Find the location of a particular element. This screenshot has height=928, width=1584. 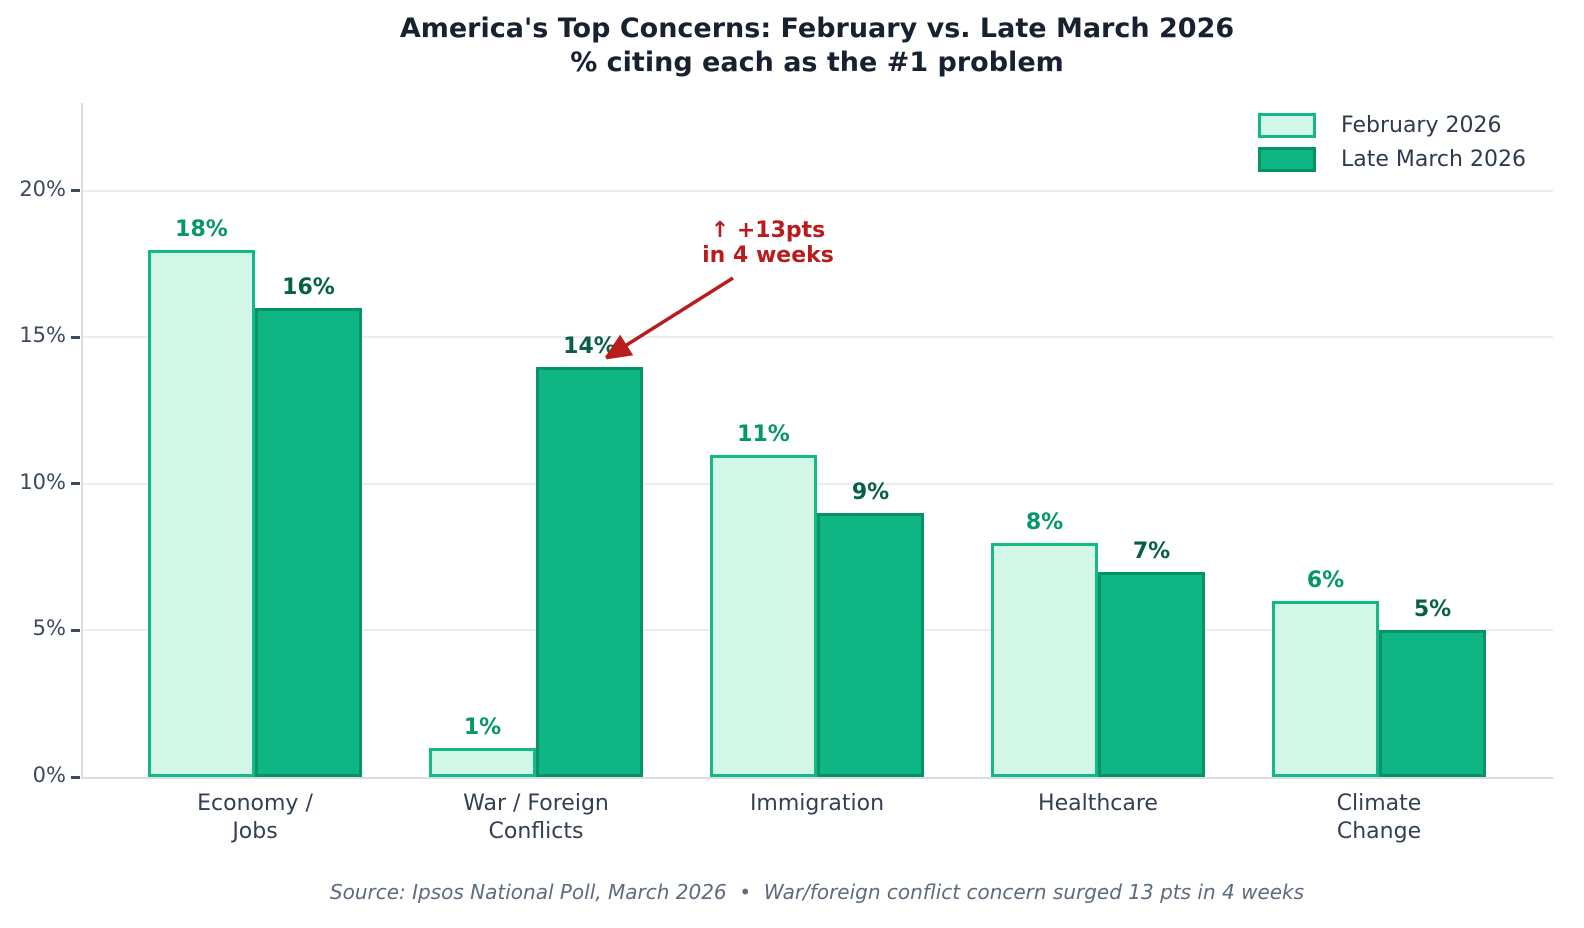

bar-value-label: 7% is located at coordinates (1151, 551).